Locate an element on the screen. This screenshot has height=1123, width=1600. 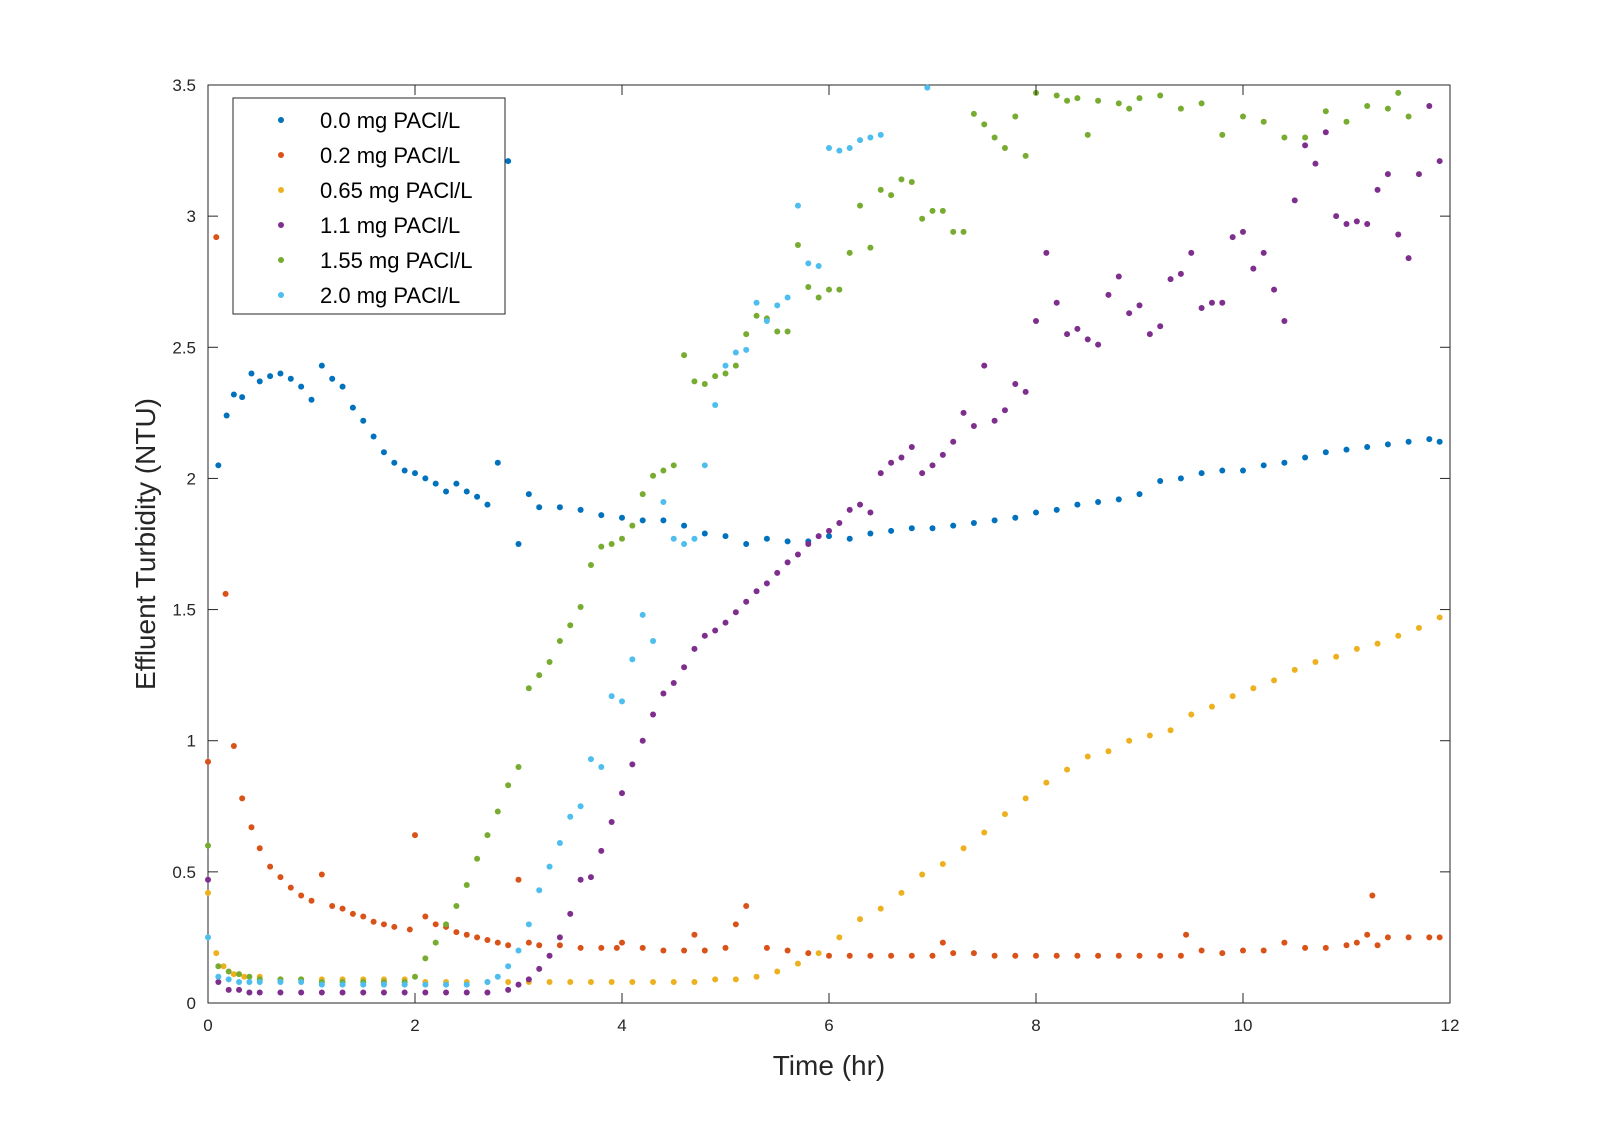
x-tick-label: 0 is located at coordinates (207, 1025).